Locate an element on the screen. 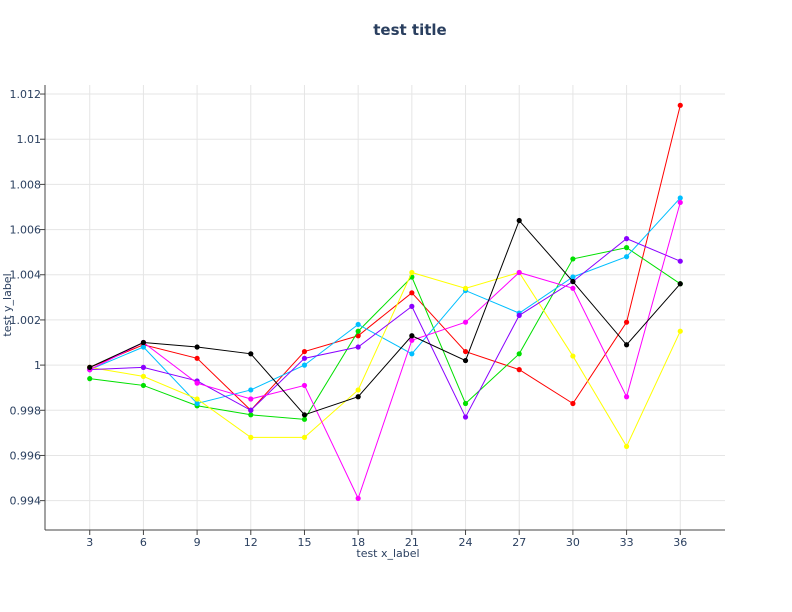  chart-title: test title is located at coordinates (409, 30).